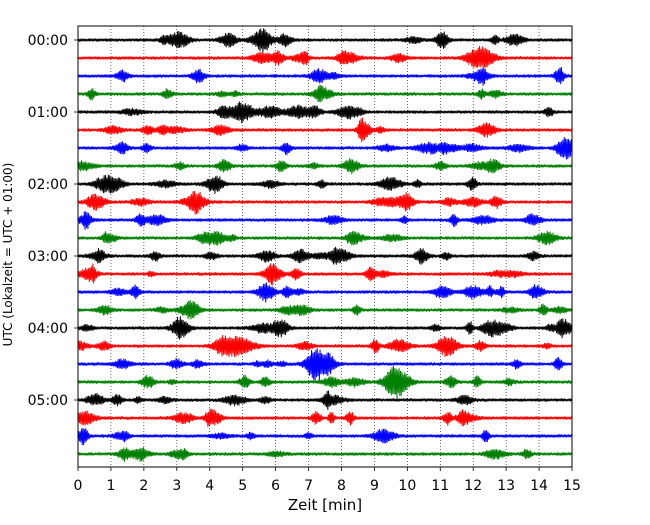 The image size is (650, 525). What do you see at coordinates (308, 486) in the screenshot?
I see `x-tick-label: 7` at bounding box center [308, 486].